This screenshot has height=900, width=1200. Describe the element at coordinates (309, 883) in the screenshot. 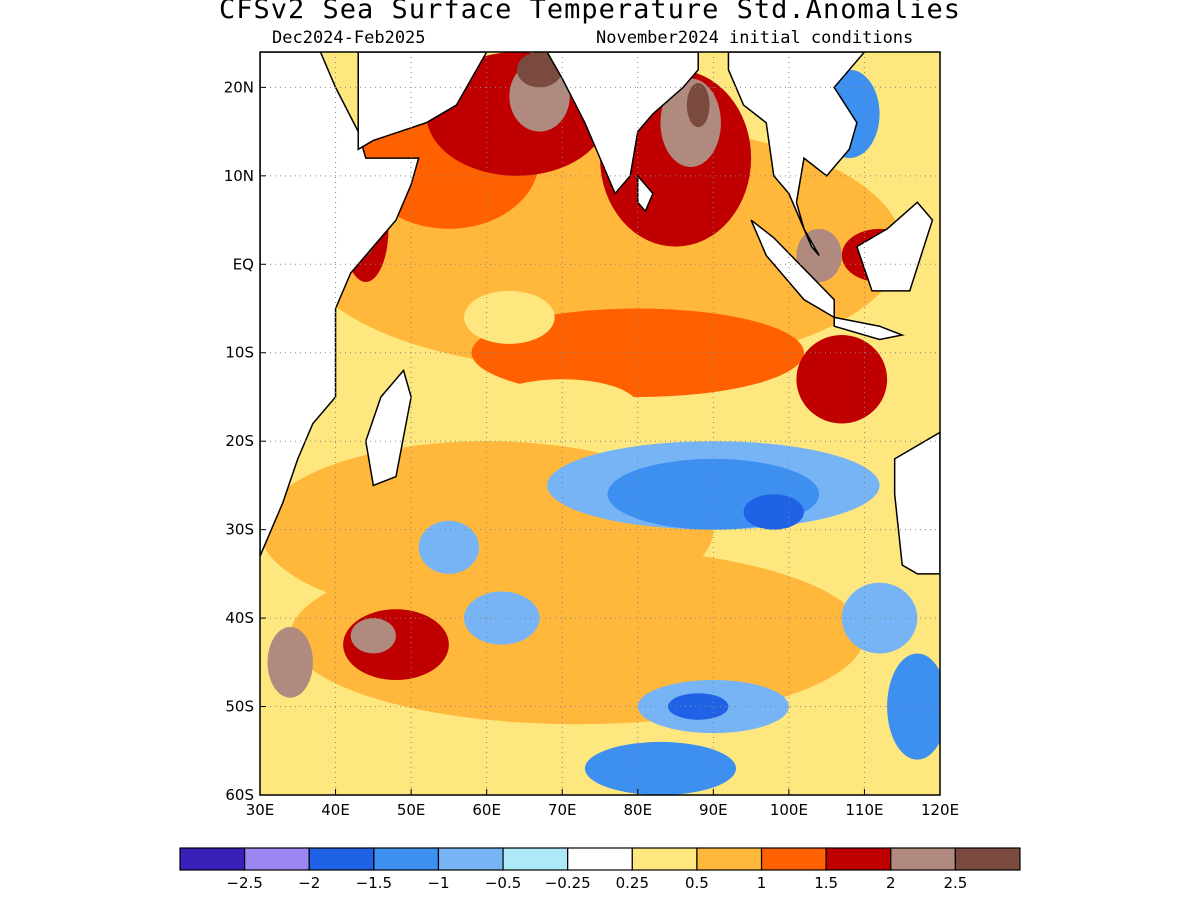

I see `colorbar-label: −2` at that location.